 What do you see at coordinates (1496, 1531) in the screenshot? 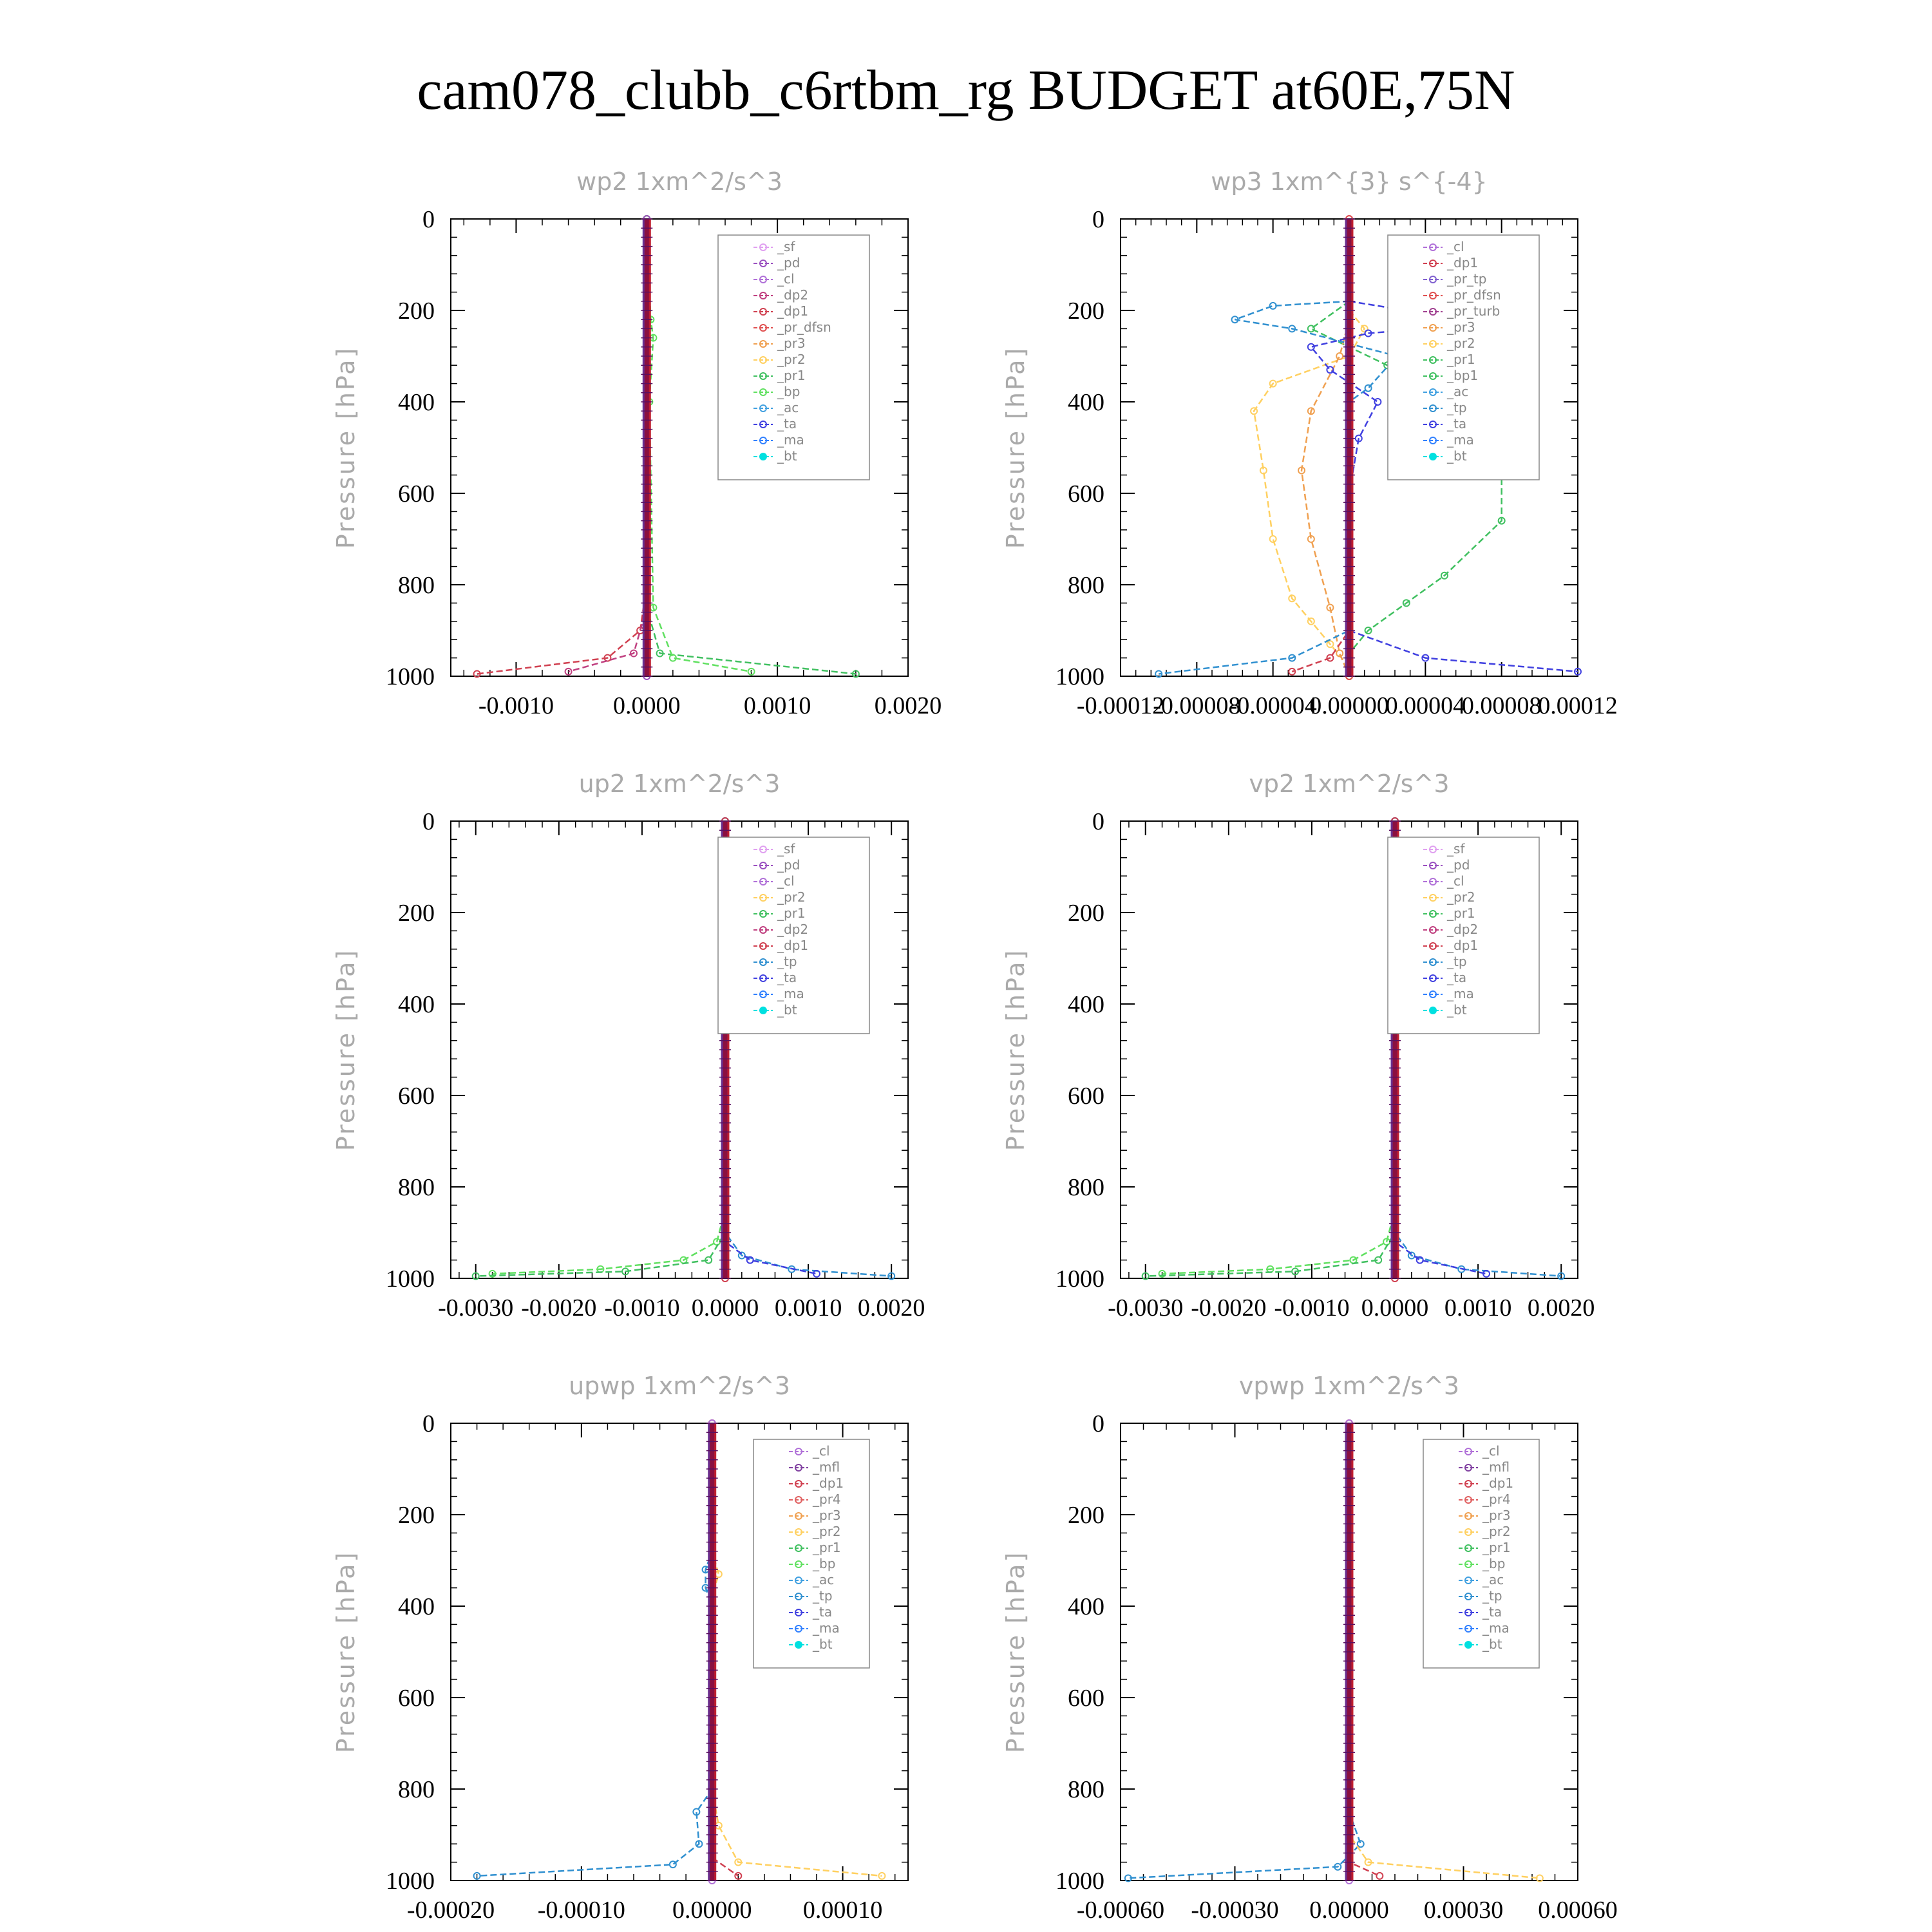
I see `legend-label: _pr2` at bounding box center [1496, 1531].